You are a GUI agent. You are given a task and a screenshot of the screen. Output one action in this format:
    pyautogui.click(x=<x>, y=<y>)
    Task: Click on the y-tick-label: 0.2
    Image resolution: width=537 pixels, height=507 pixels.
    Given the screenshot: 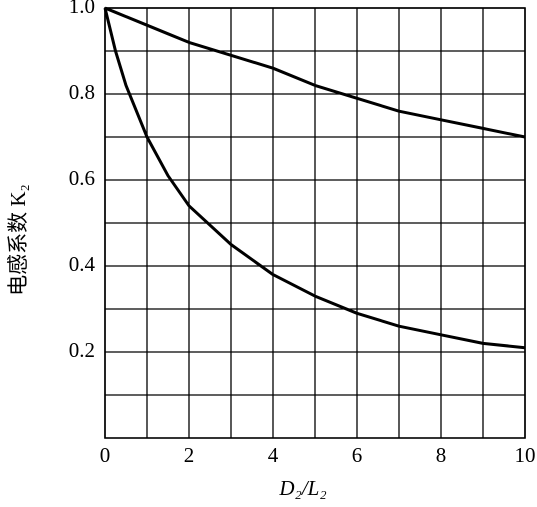 What is the action you would take?
    pyautogui.click(x=82, y=350)
    